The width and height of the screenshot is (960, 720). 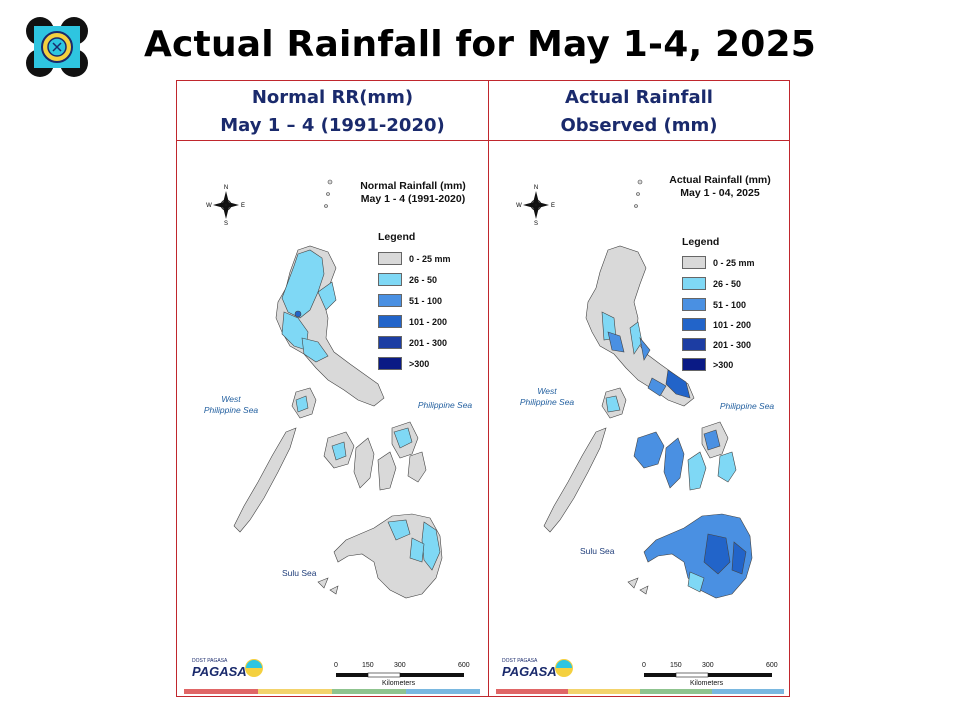 I want to click on right-legend-row: 201 - 300, so click(x=716, y=344).